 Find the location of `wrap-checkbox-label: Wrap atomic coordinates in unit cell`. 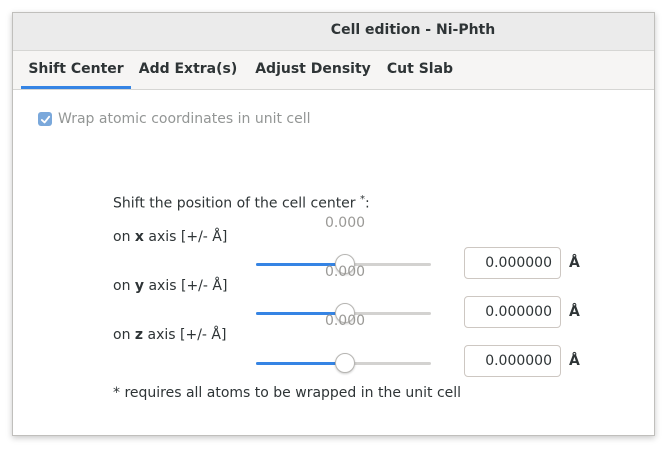

wrap-checkbox-label: Wrap atomic coordinates in unit cell is located at coordinates (184, 119).